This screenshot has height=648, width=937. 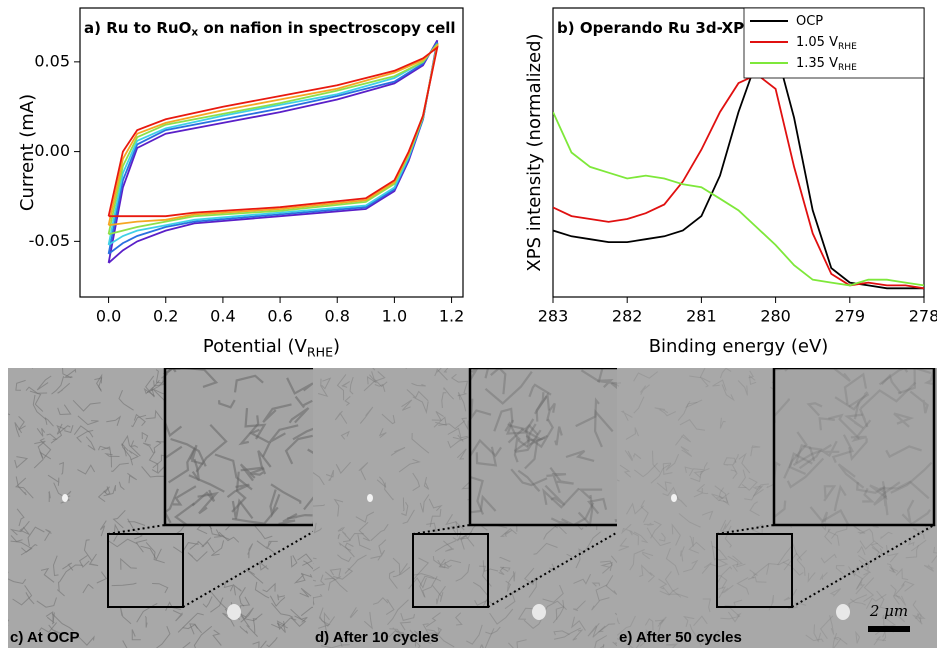 I want to click on x-axis-label-part: Binding energy (eV), so click(x=739, y=346).